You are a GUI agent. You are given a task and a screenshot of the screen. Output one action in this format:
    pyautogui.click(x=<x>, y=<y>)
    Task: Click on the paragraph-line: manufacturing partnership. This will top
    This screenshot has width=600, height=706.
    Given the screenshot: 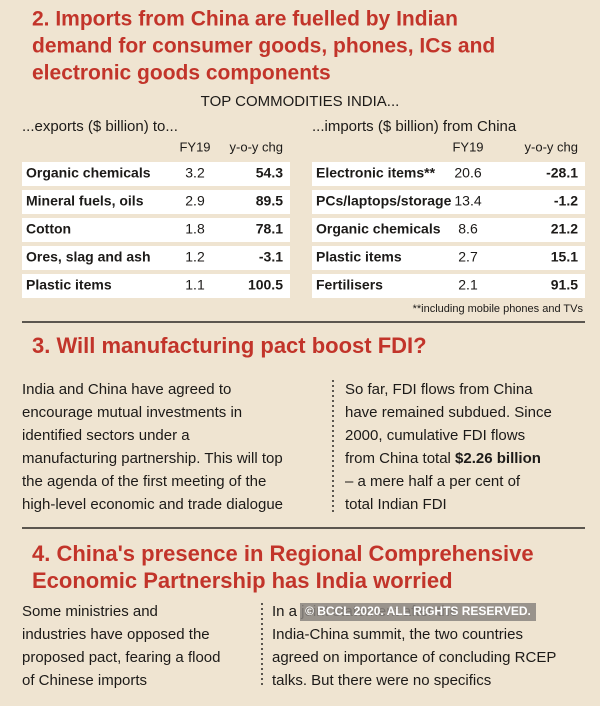 What is the action you would take?
    pyautogui.click(x=152, y=458)
    